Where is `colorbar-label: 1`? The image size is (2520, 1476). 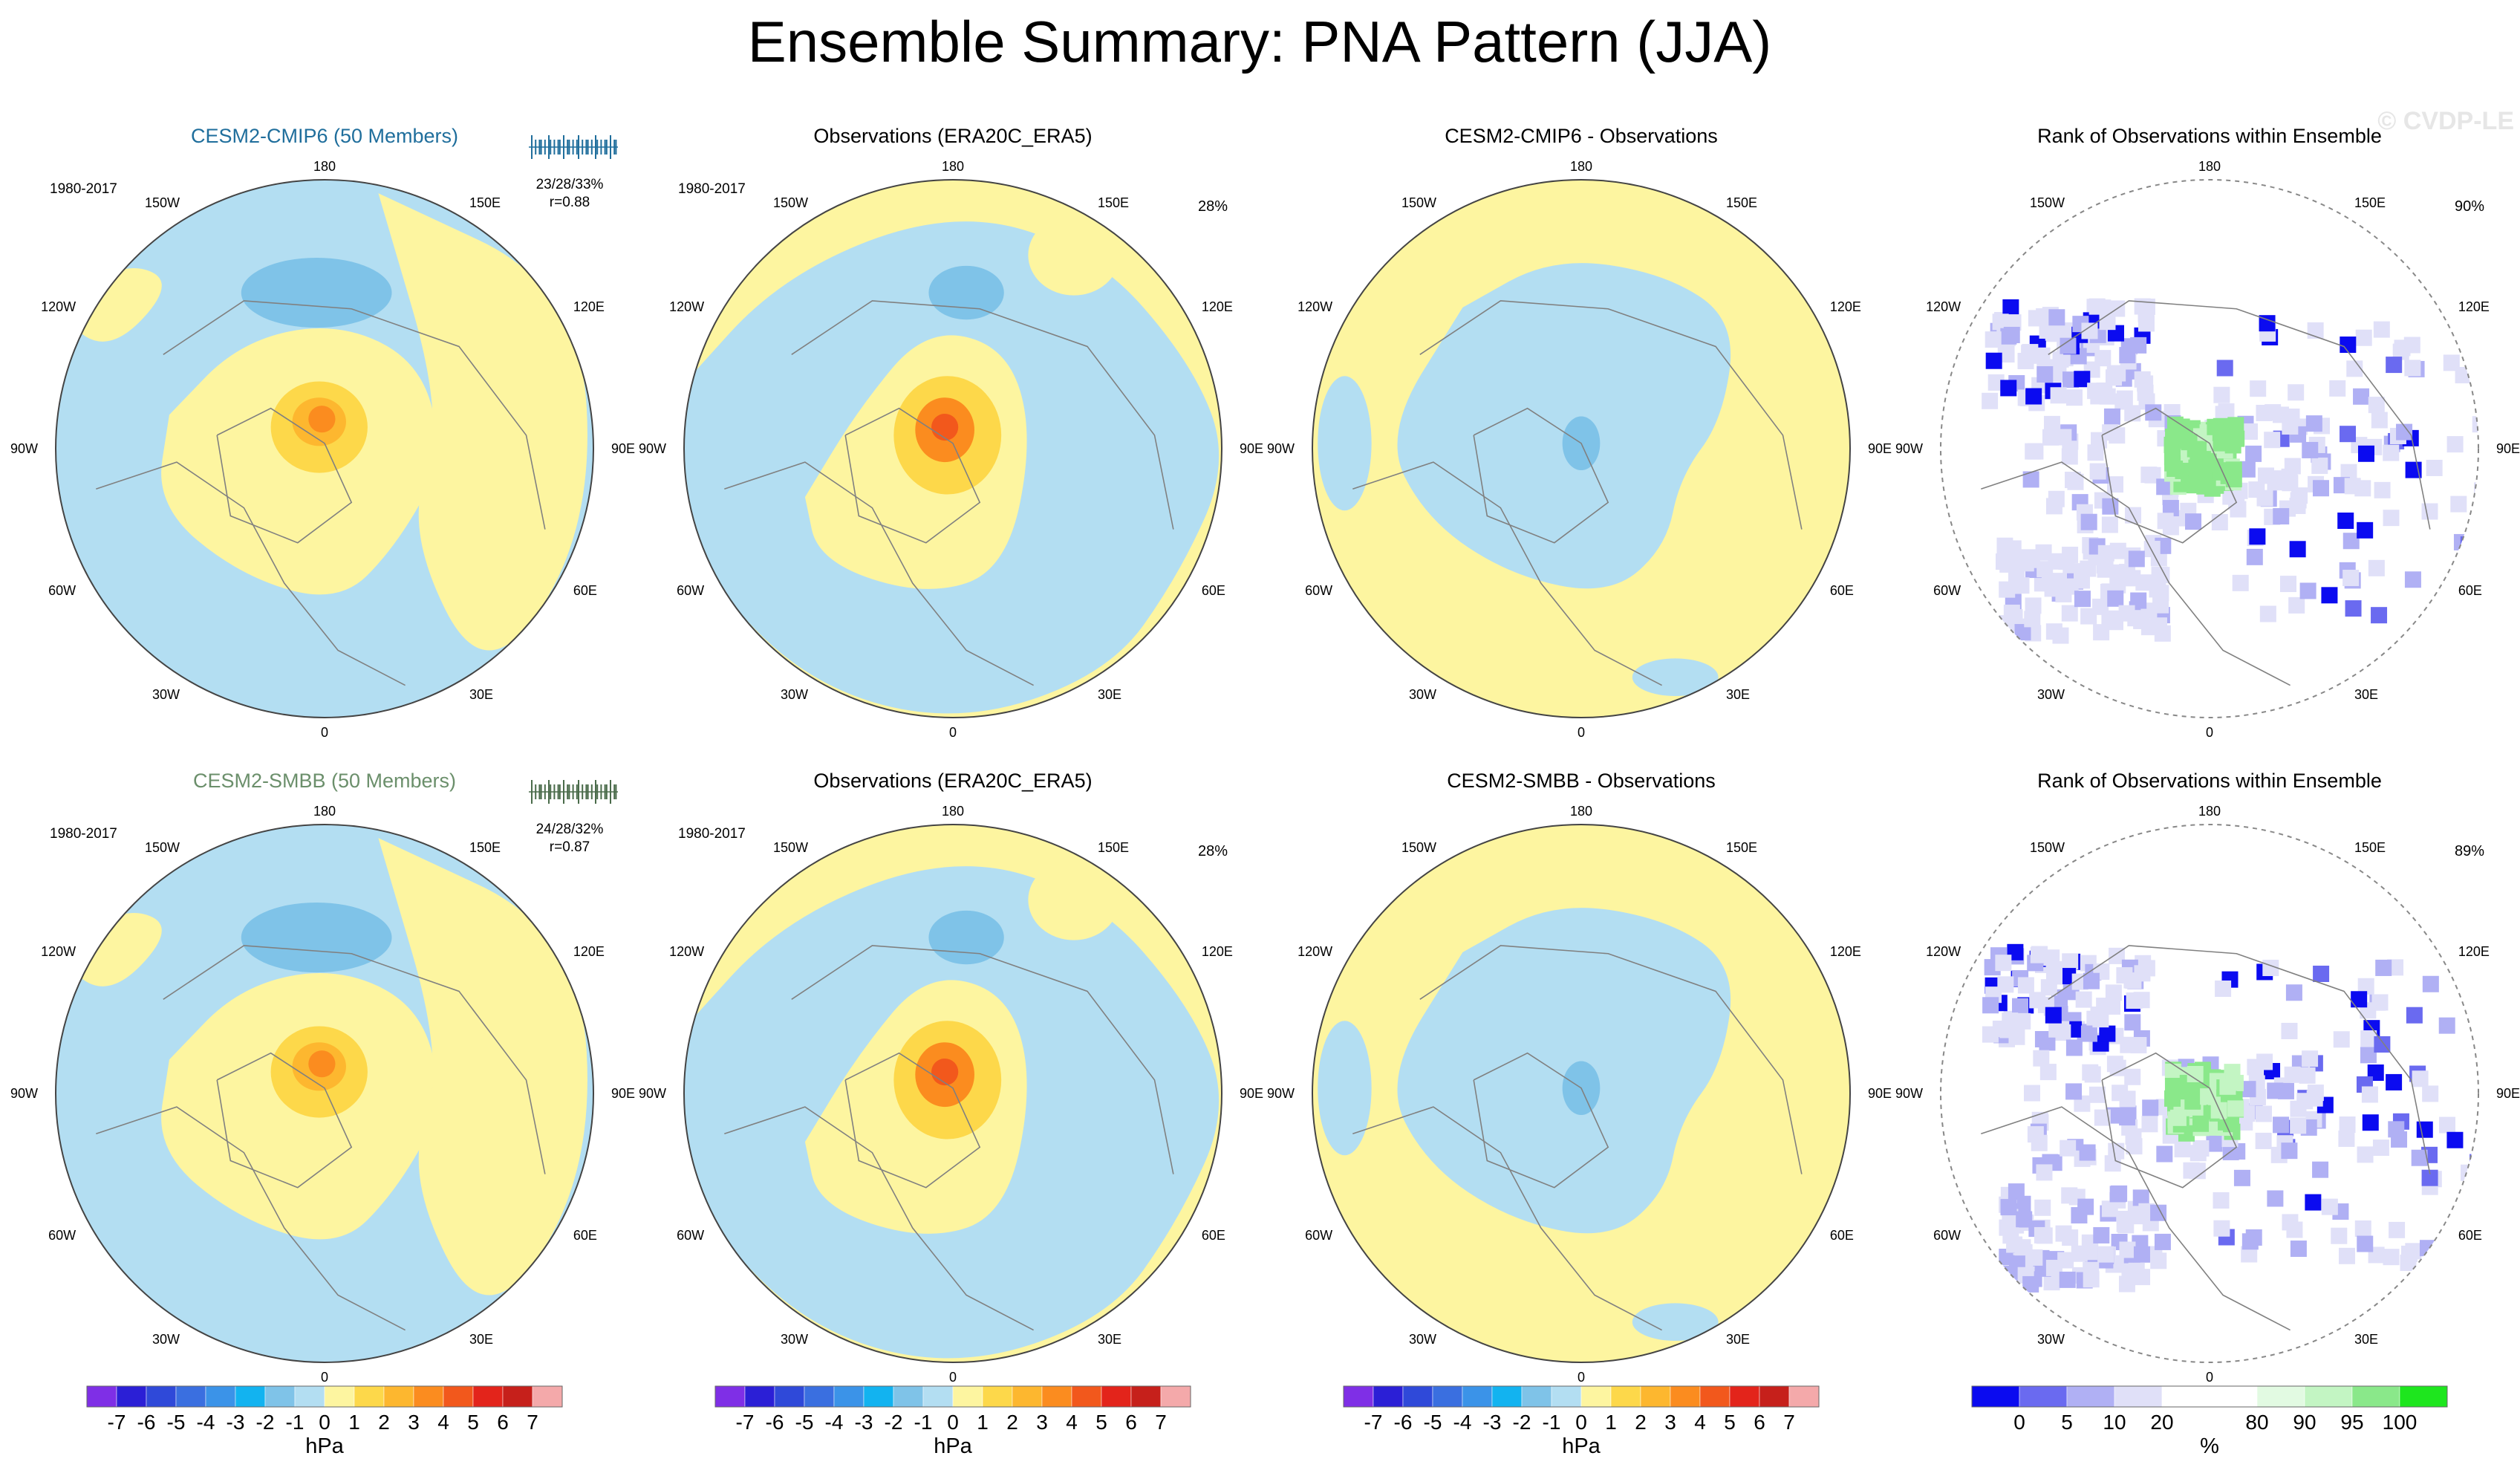 colorbar-label: 1 is located at coordinates (354, 1422).